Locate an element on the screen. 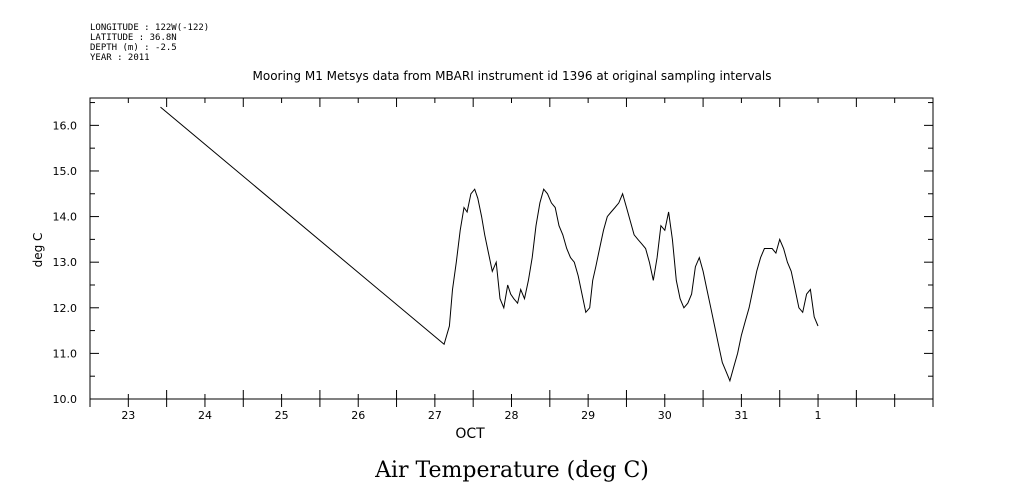  meta-longitude: LONGITUDE : 122W(-122) is located at coordinates (149, 28).